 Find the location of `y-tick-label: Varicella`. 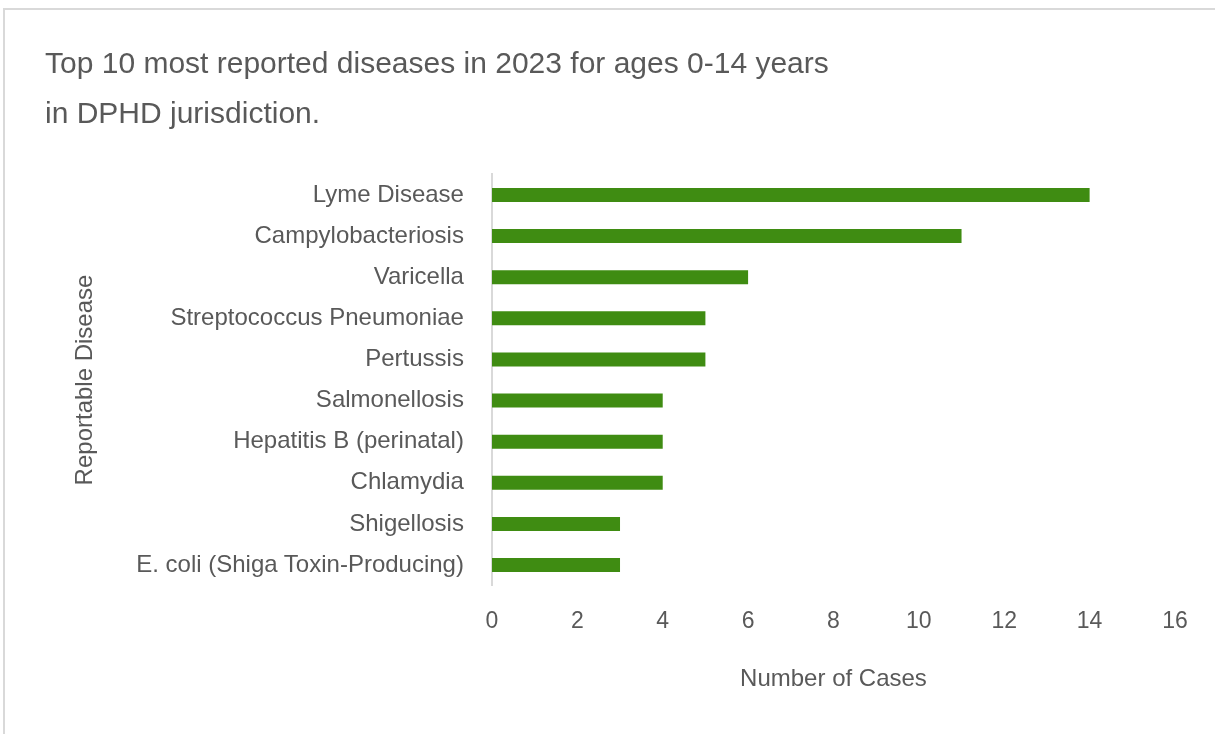

y-tick-label: Varicella is located at coordinates (419, 275).